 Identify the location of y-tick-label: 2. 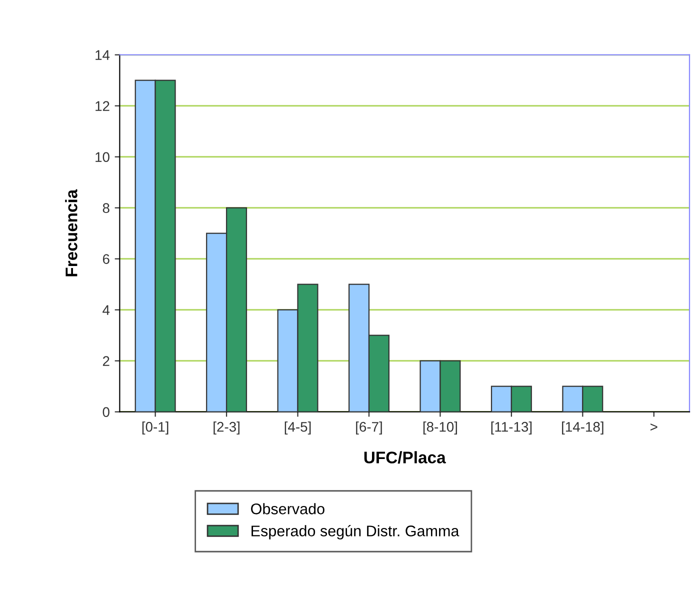
(106, 361).